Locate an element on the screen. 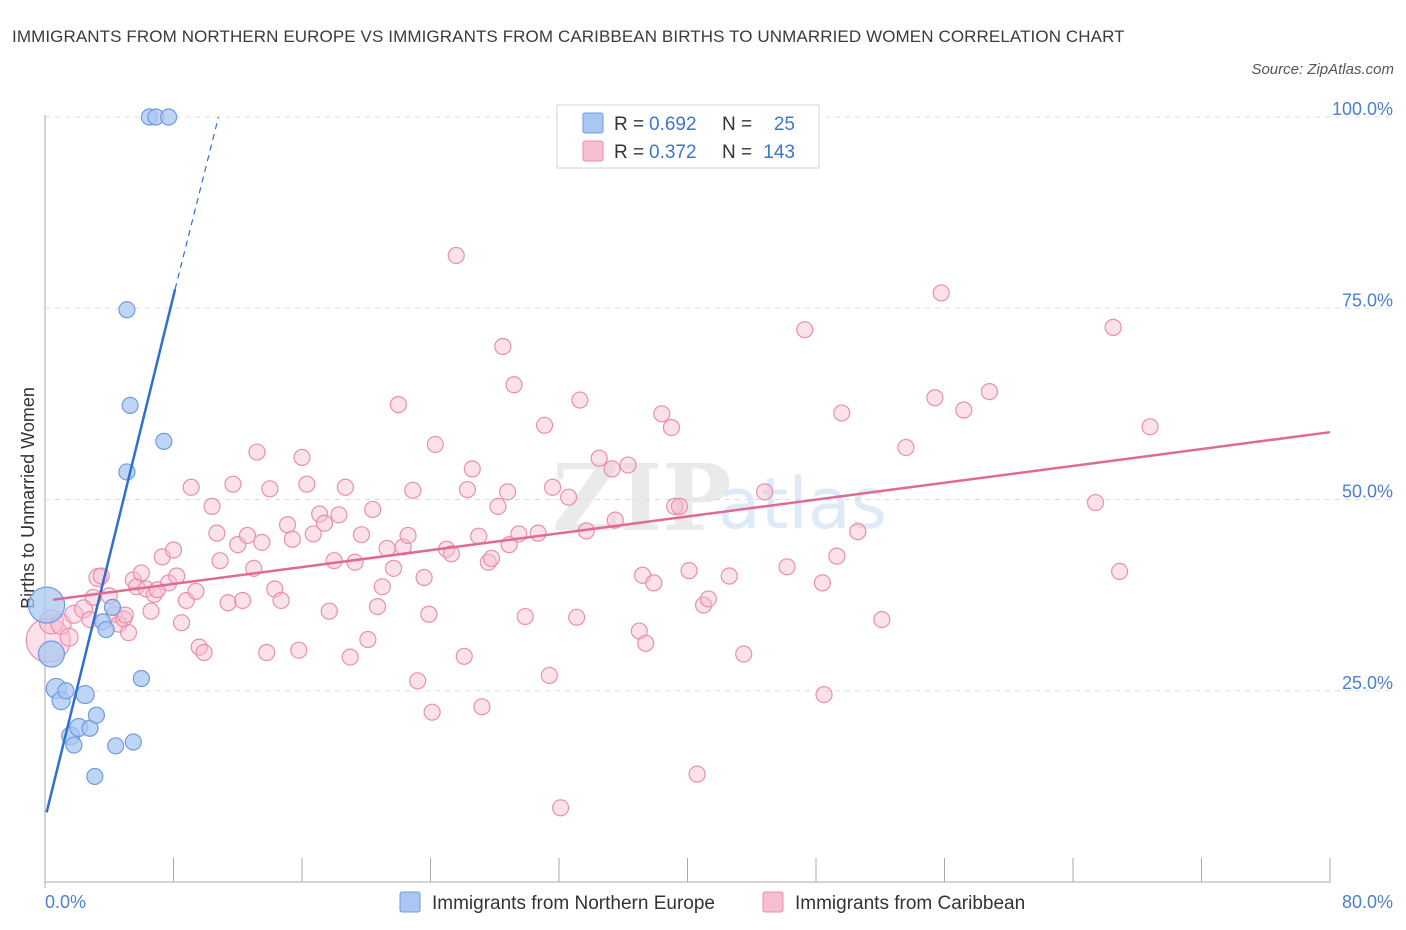 The width and height of the screenshot is (1406, 930). legend-r-label-caribbean: R = is located at coordinates (629, 152).